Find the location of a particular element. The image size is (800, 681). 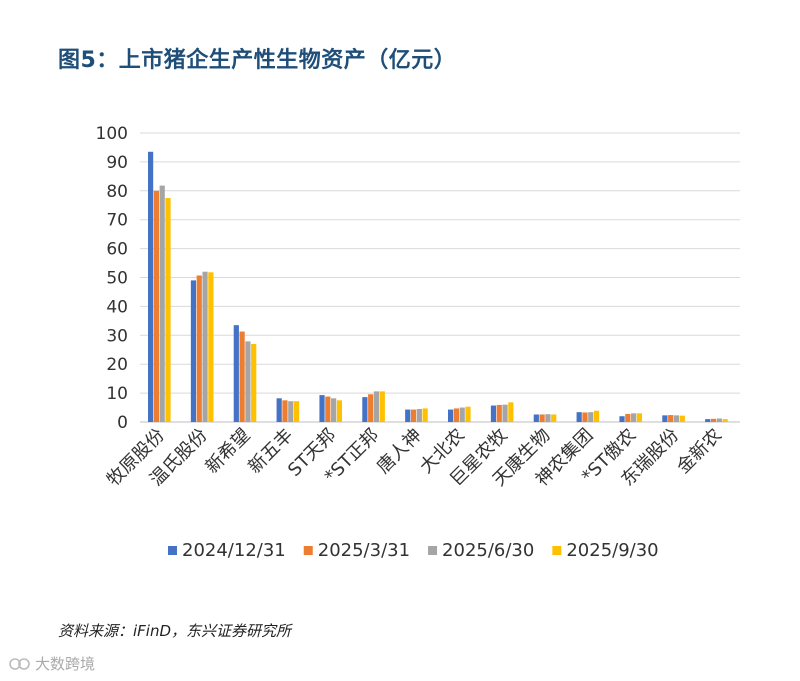

y-tick-label: 20 is located at coordinates (117, 365).